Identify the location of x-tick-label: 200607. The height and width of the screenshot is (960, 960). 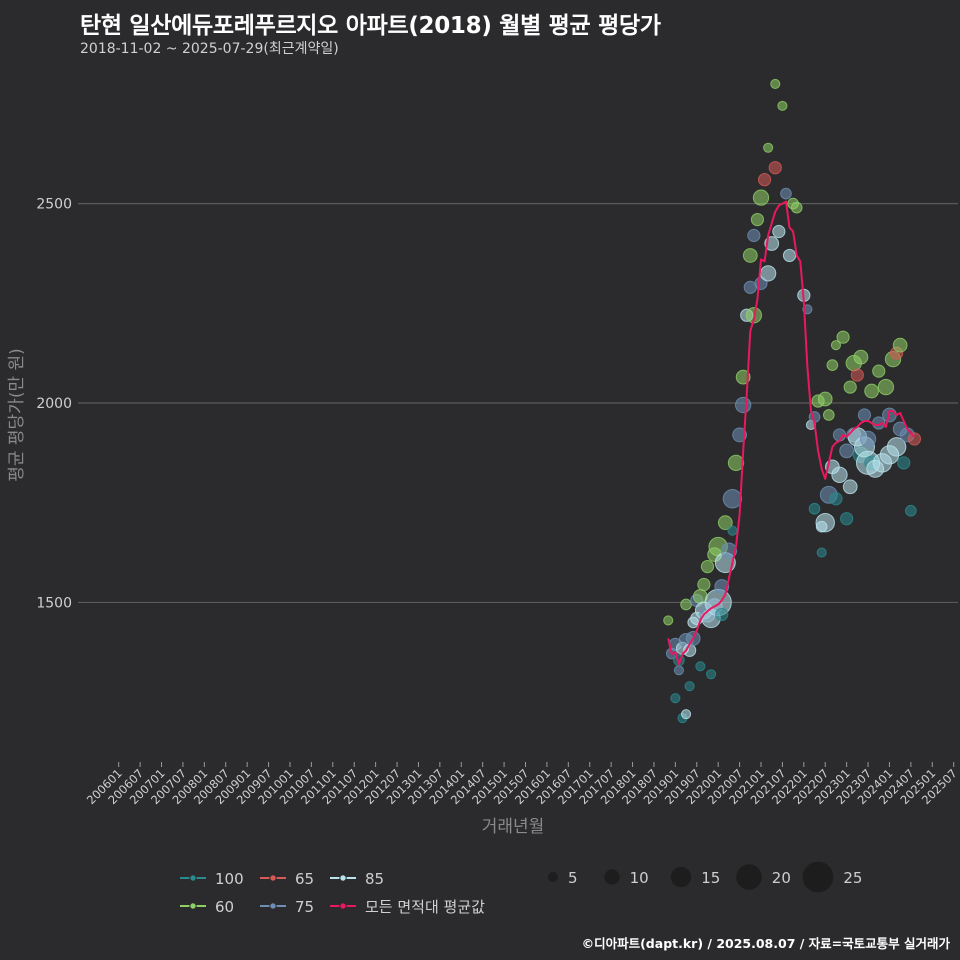
(125, 786).